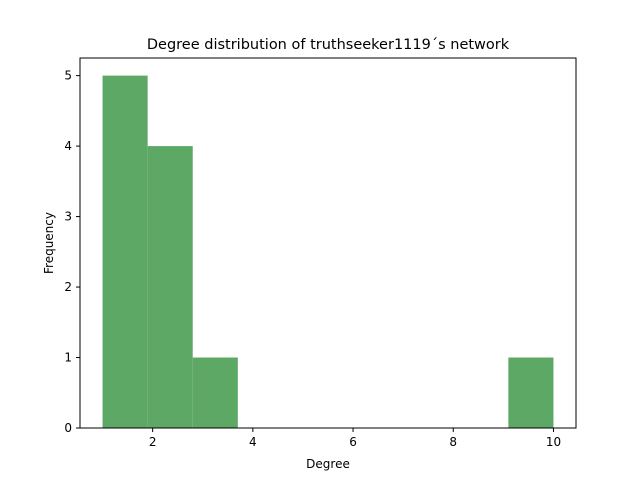  Describe the element at coordinates (253, 442) in the screenshot. I see `x-tick-label: 4` at that location.